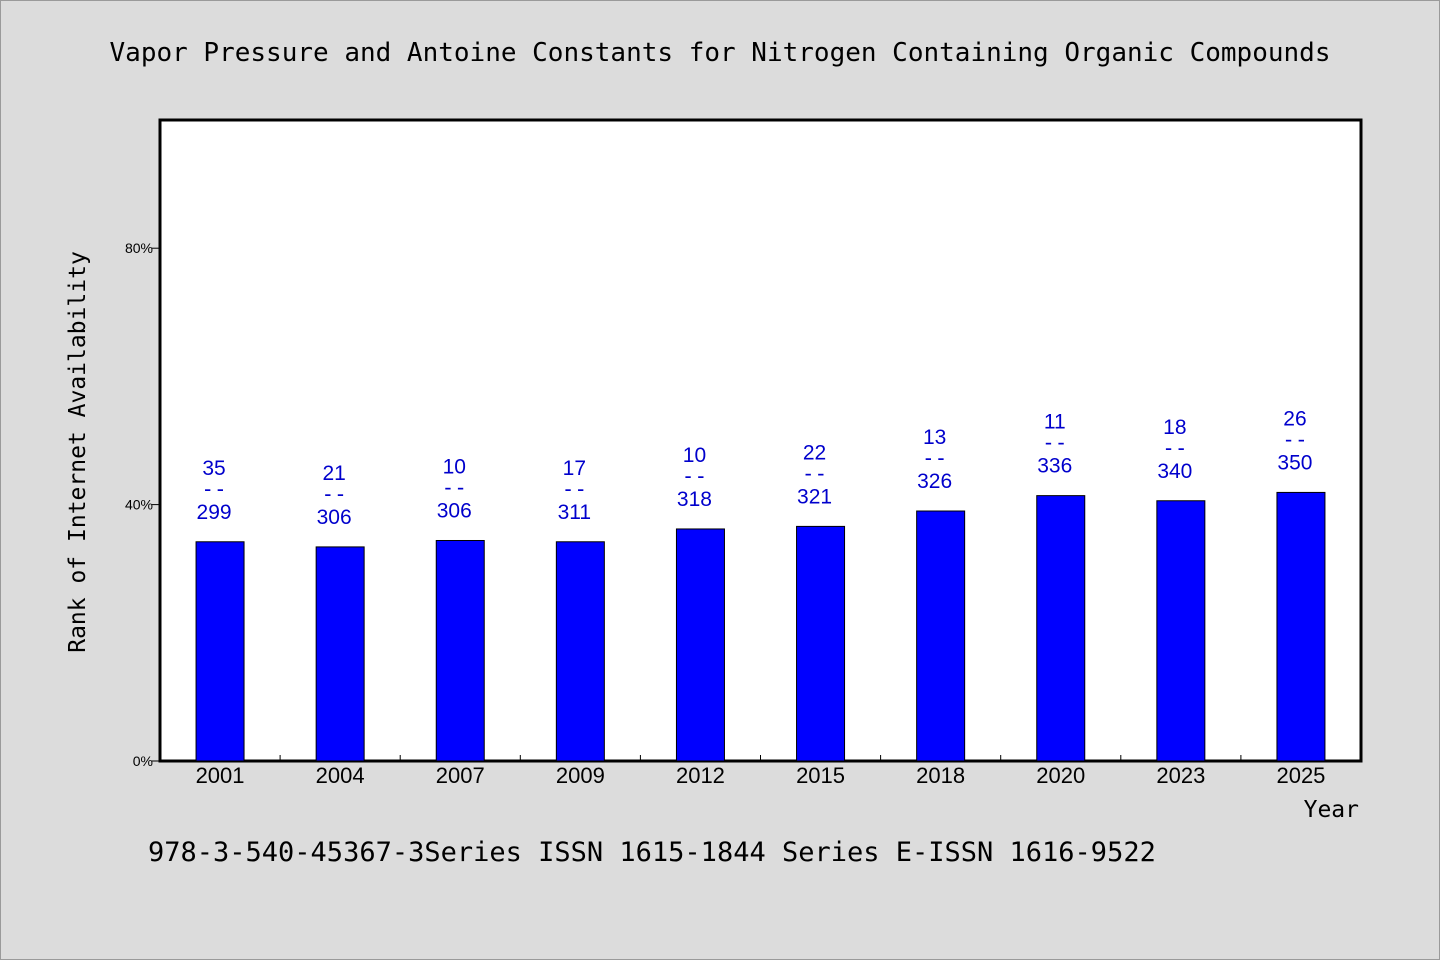 This screenshot has height=960, width=1440. I want to click on y-axis-label: Rank of Internet Availability, so click(78, 452).